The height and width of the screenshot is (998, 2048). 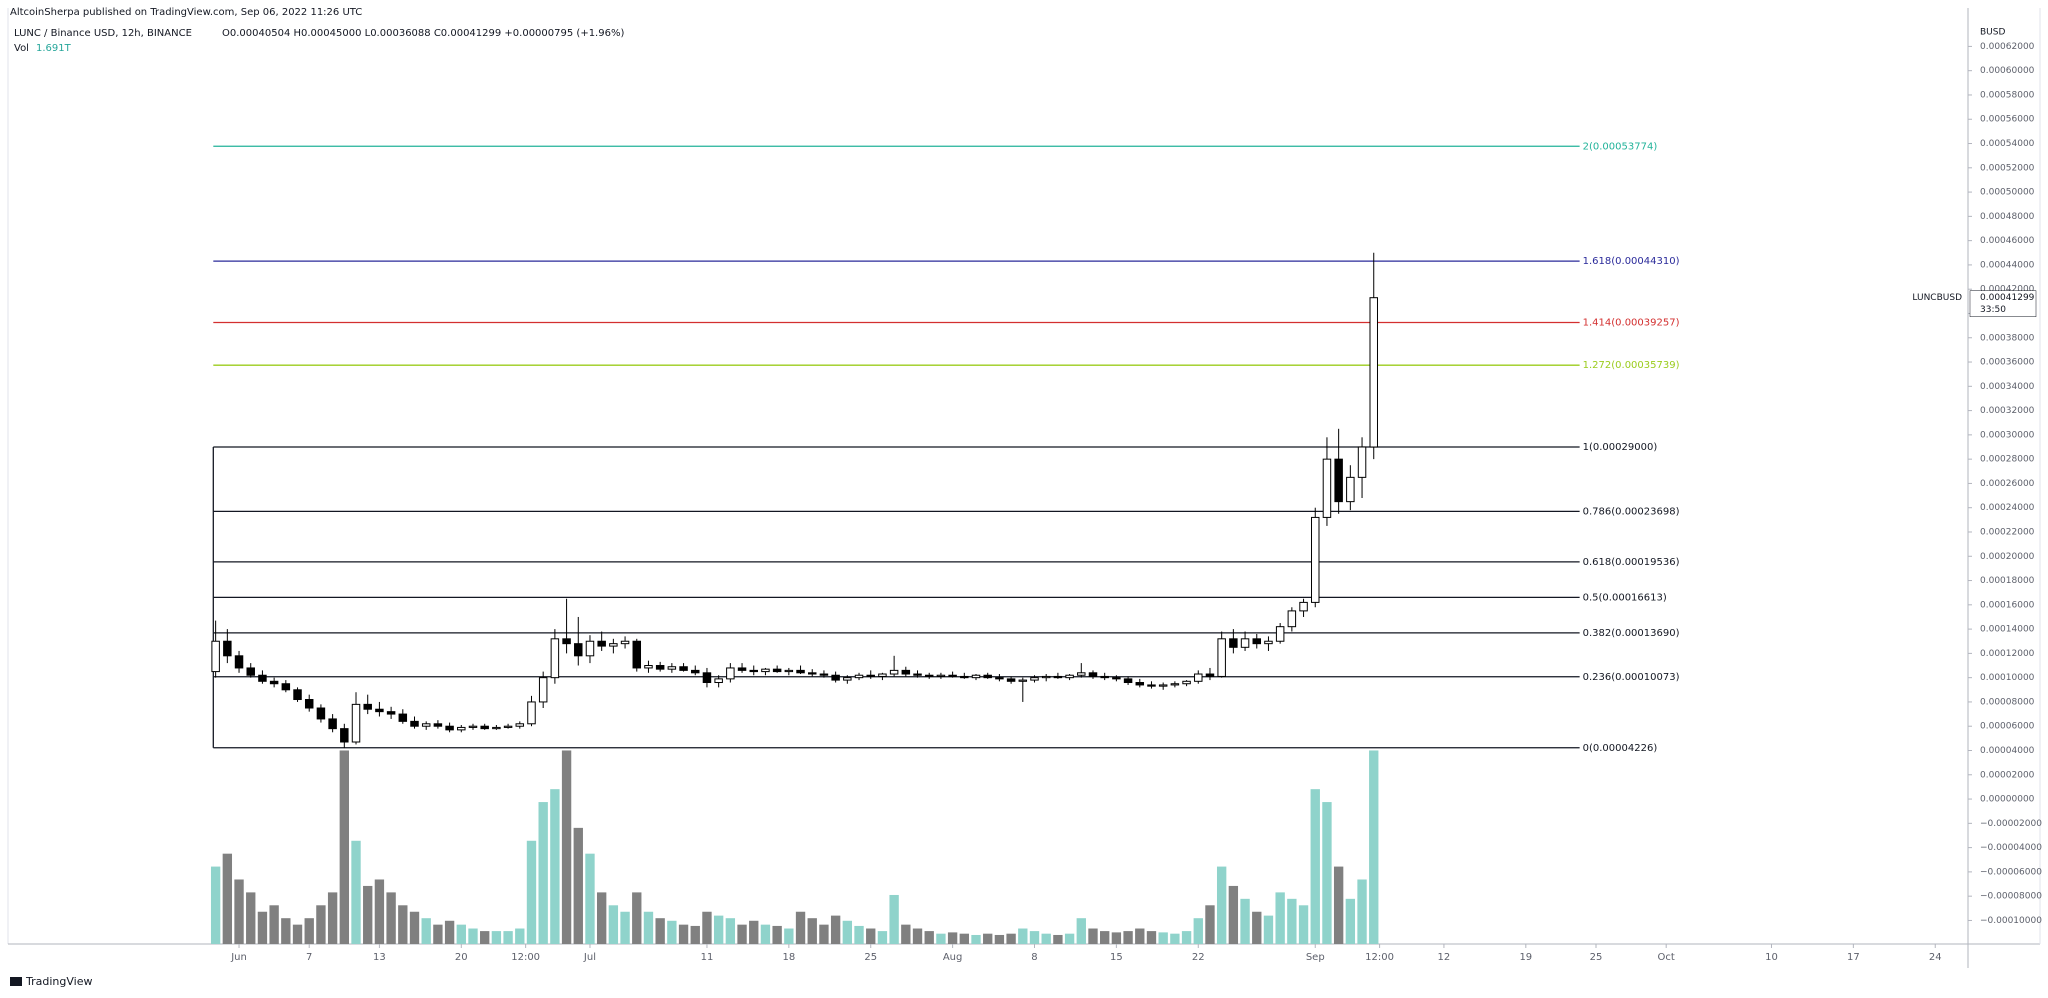 What do you see at coordinates (2007, 290) in the screenshot?
I see `y-tick-label: 0.00042000` at bounding box center [2007, 290].